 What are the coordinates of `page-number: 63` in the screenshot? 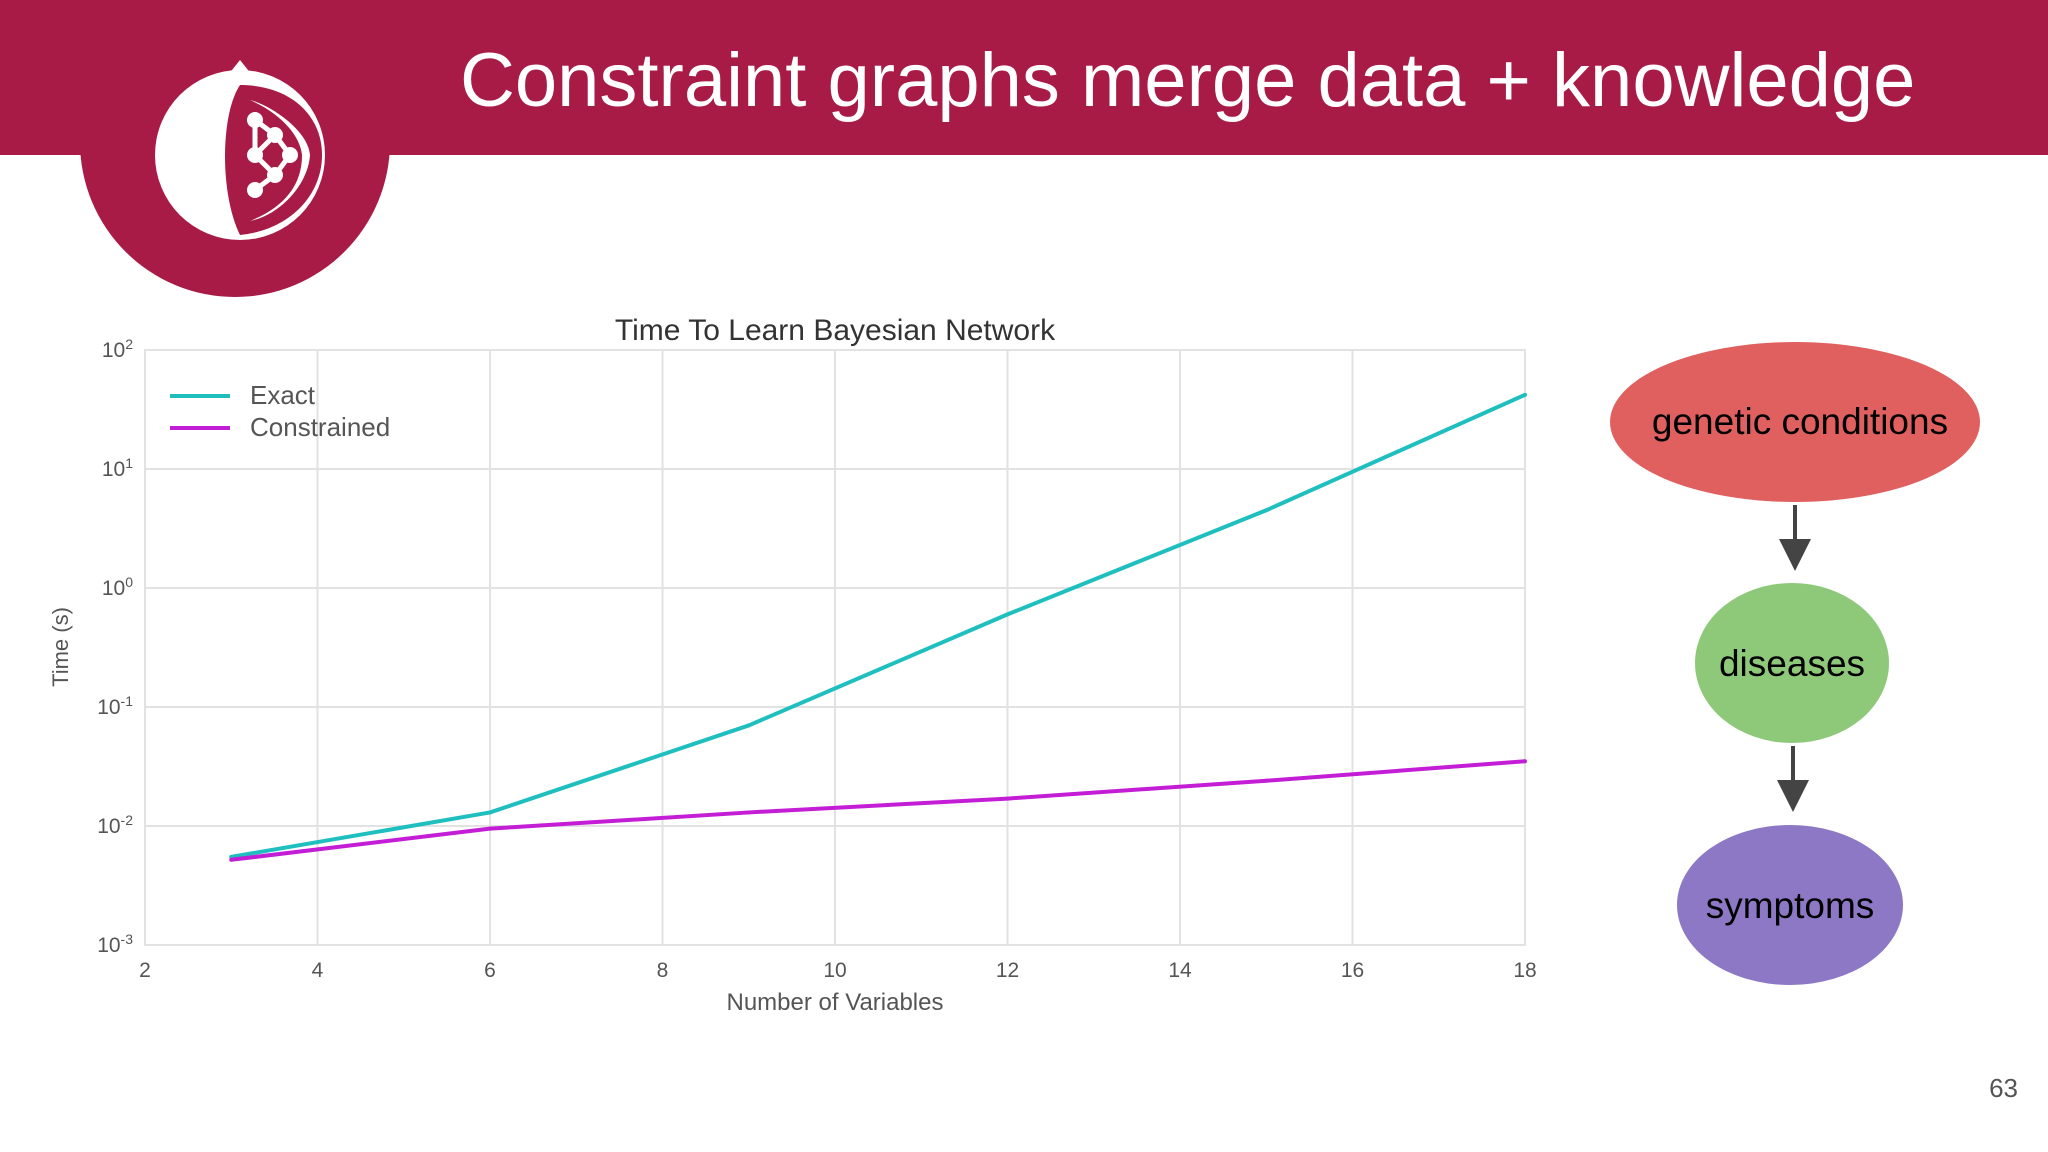 It's located at (2003, 1088).